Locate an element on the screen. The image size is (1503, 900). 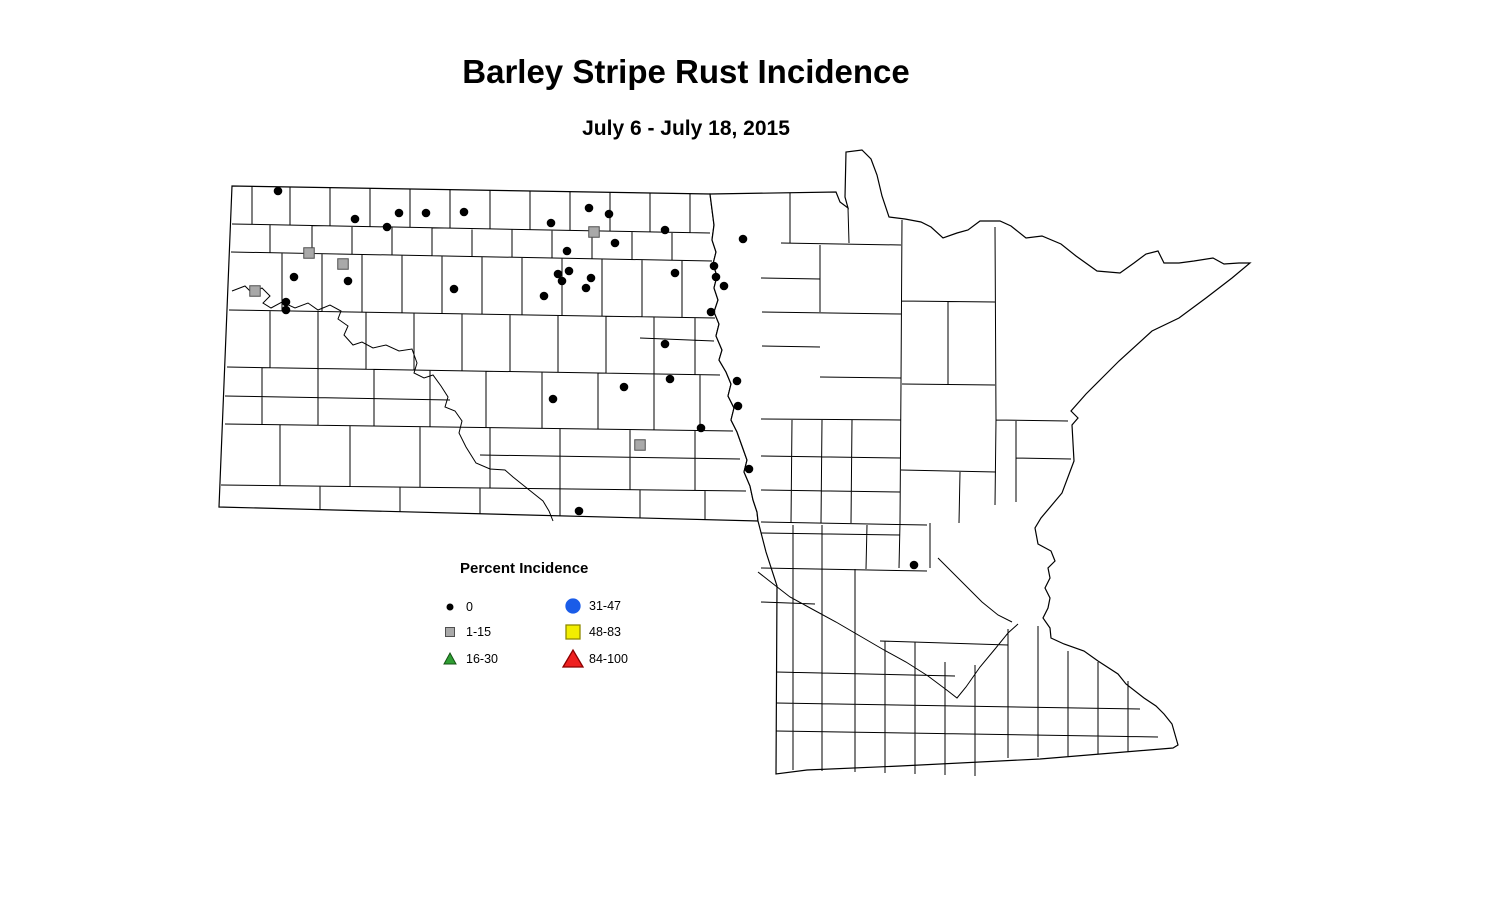
gray-square-icon is located at coordinates (450, 632).